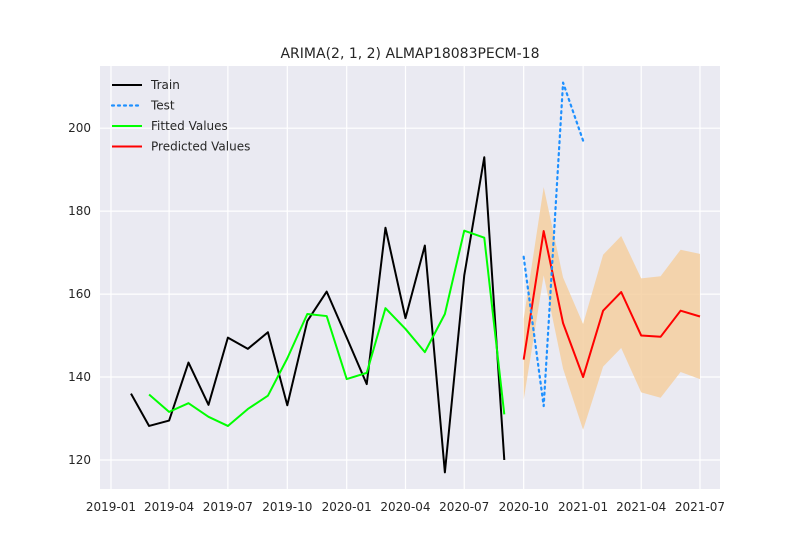 This screenshot has height=550, width=800. What do you see at coordinates (287, 507) in the screenshot?
I see `x-tick-label: 2019-10` at bounding box center [287, 507].